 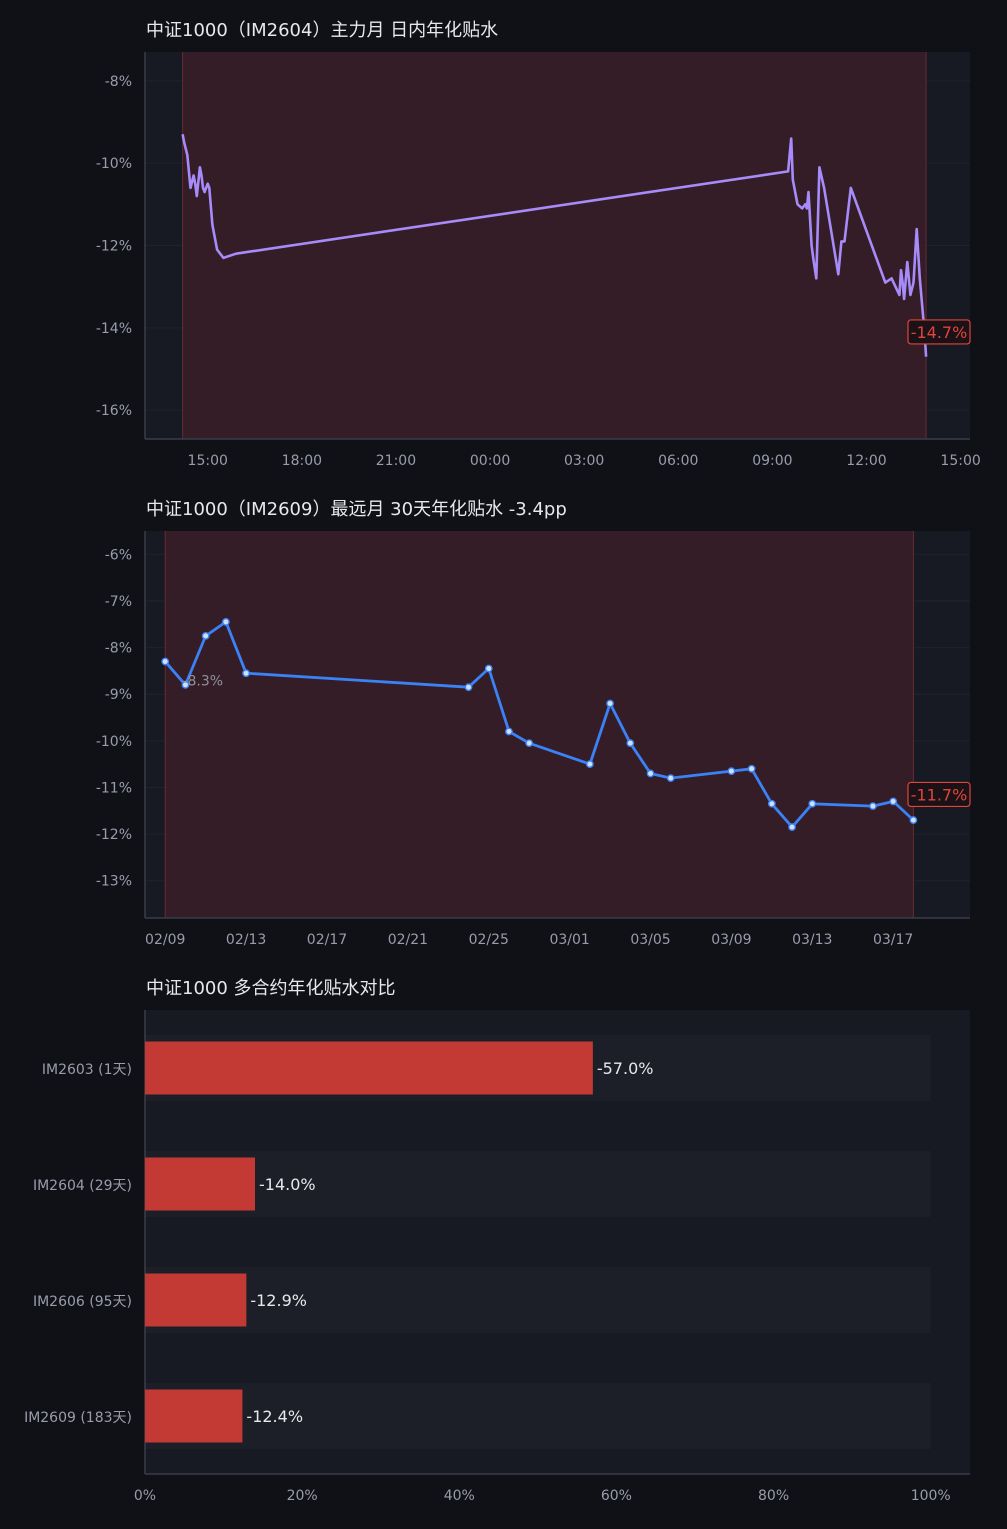 I want to click on chart2-y-tick-label: -10%, so click(x=114, y=742).